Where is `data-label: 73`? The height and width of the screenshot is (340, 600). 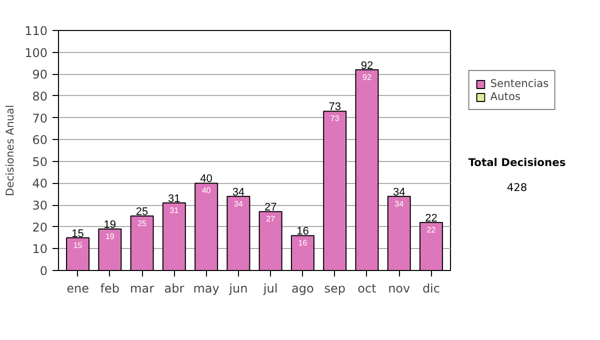 data-label: 73 is located at coordinates (334, 107).